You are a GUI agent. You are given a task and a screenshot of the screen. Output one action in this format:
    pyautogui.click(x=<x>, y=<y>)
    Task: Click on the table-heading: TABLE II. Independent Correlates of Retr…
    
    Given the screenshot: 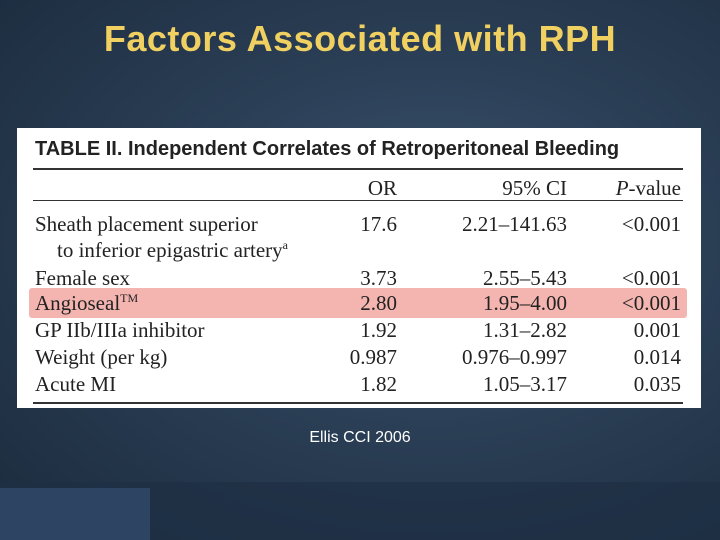 What is the action you would take?
    pyautogui.click(x=327, y=149)
    